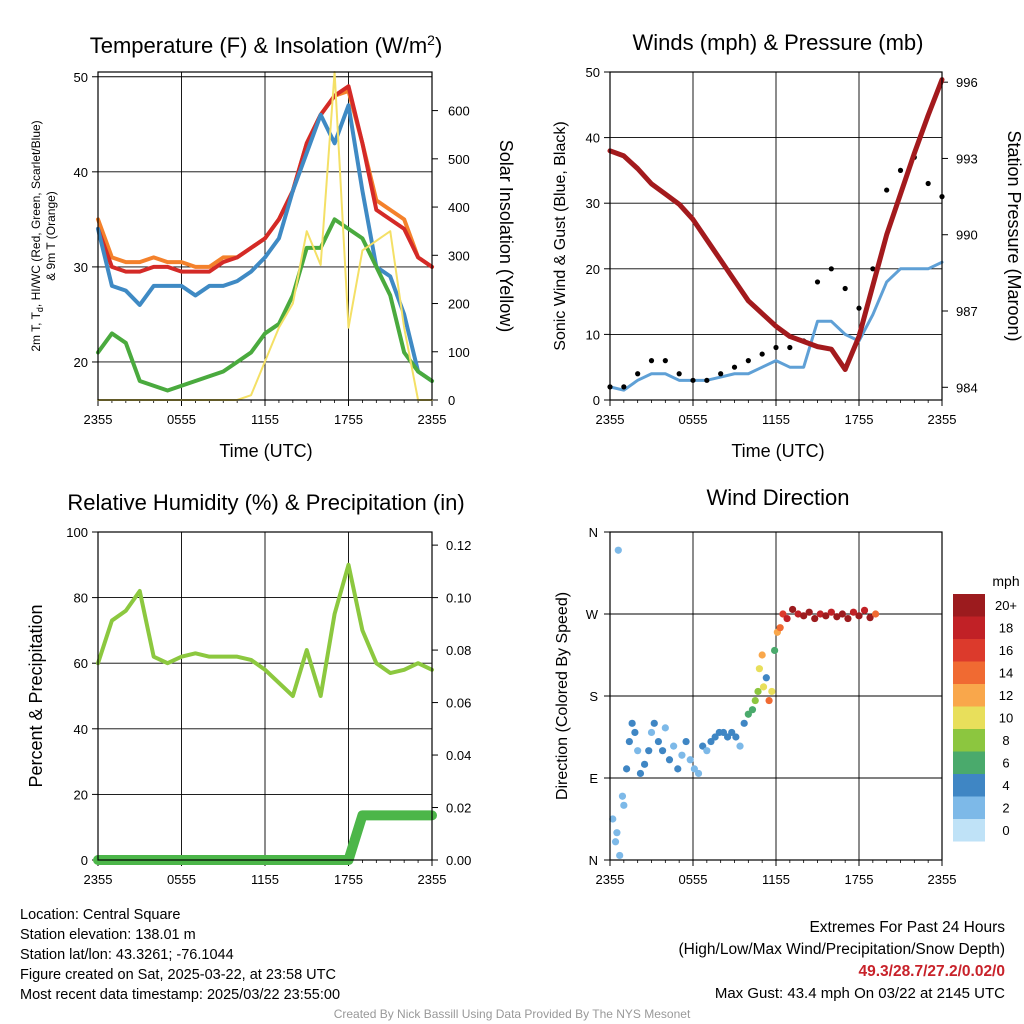 This screenshot has width=1024, height=1024. I want to click on winds-y2tick-label-0: 984, so click(967, 387).